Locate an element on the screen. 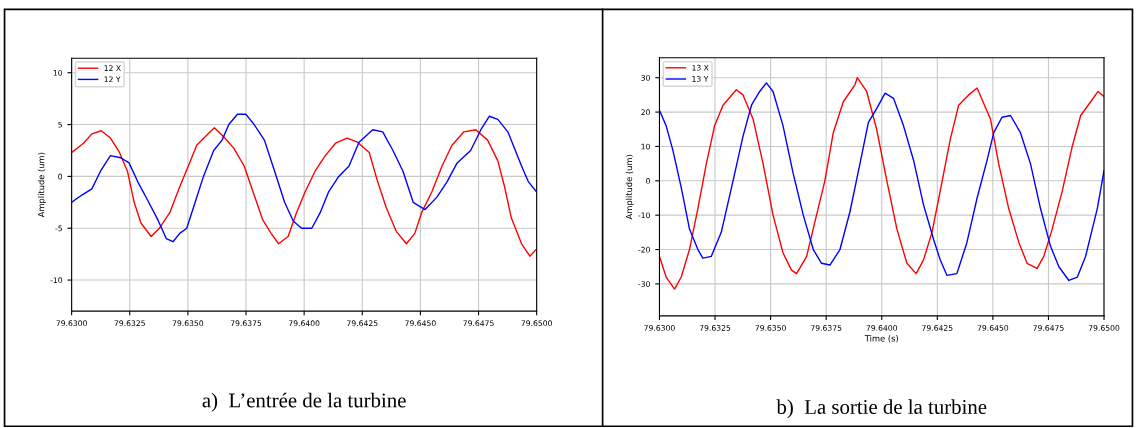 Image resolution: width=1137 pixels, height=428 pixels. text: b) La sortie de la turbine is located at coordinates (881, 409).